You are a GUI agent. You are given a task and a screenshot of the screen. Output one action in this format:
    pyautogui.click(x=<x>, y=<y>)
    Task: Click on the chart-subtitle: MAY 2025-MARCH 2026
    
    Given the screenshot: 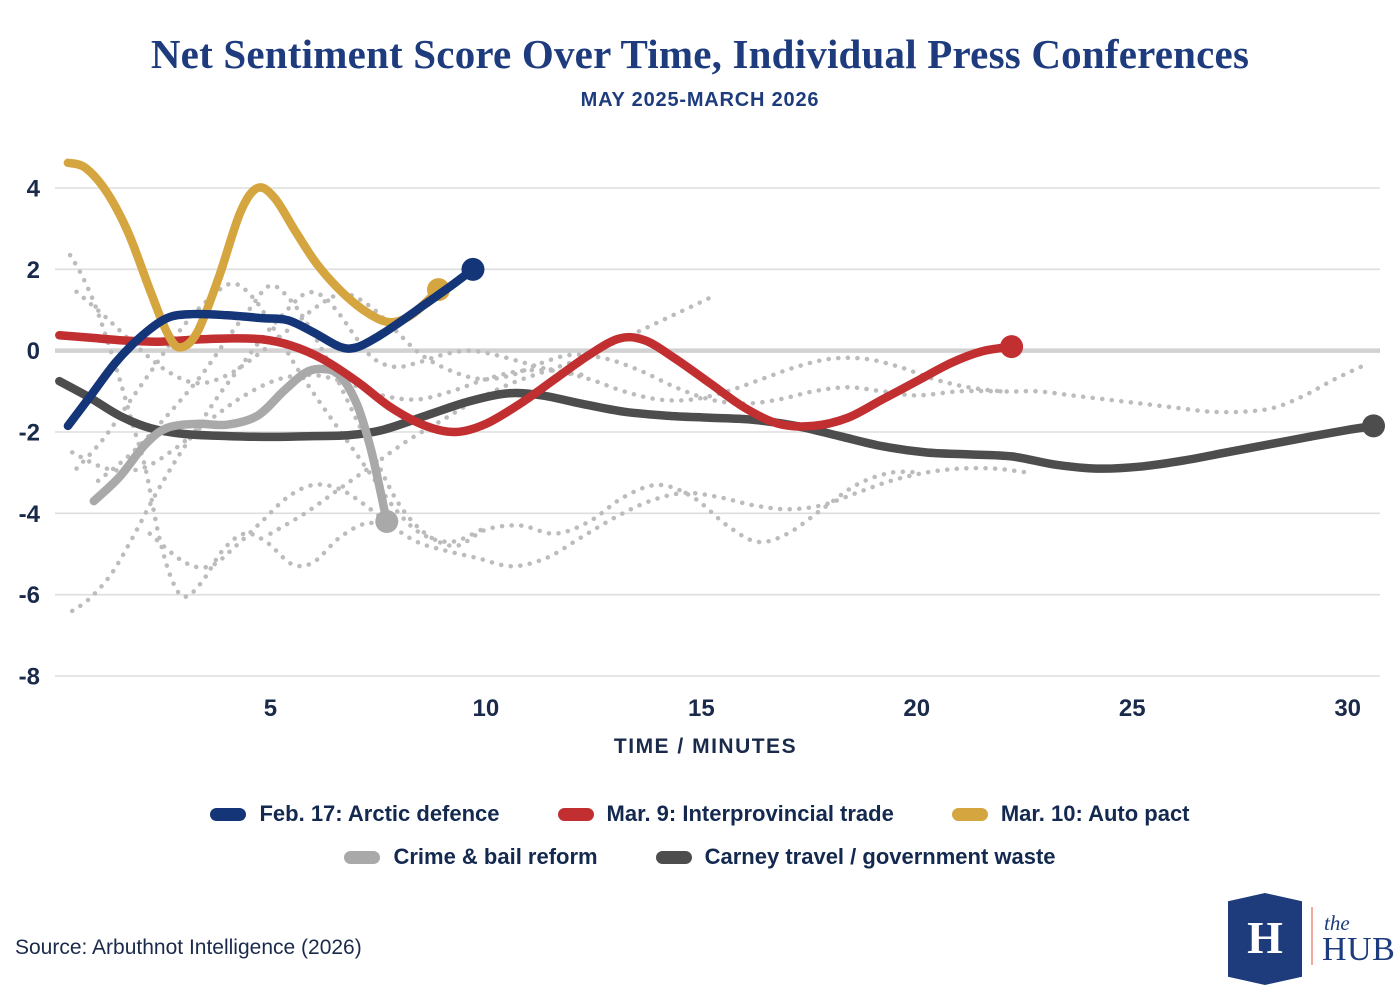 What is the action you would take?
    pyautogui.click(x=700, y=100)
    